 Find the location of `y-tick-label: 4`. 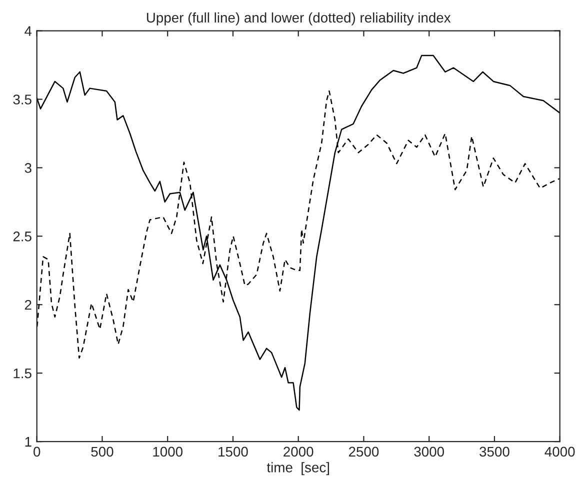

y-tick-label: 4 is located at coordinates (28, 31).